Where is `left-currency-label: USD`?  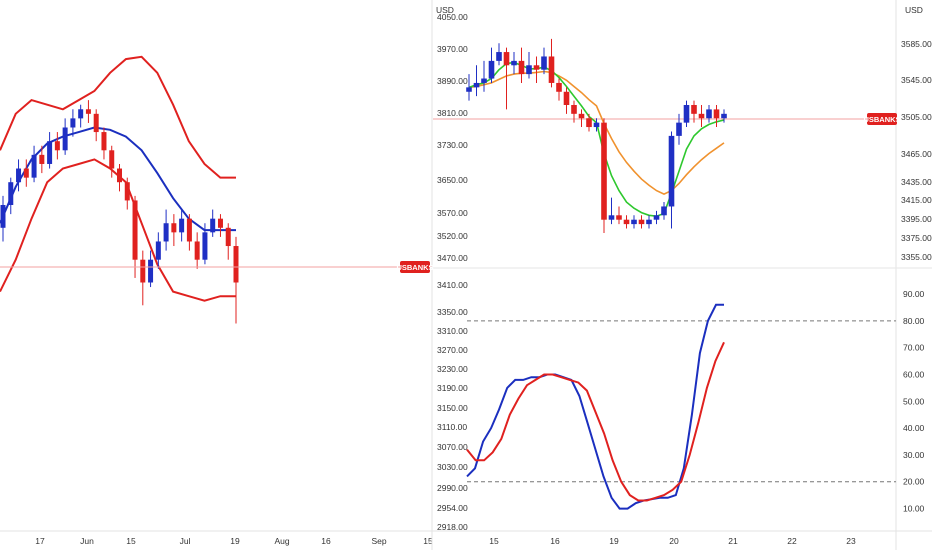
left-currency-label: USD is located at coordinates (445, 10).